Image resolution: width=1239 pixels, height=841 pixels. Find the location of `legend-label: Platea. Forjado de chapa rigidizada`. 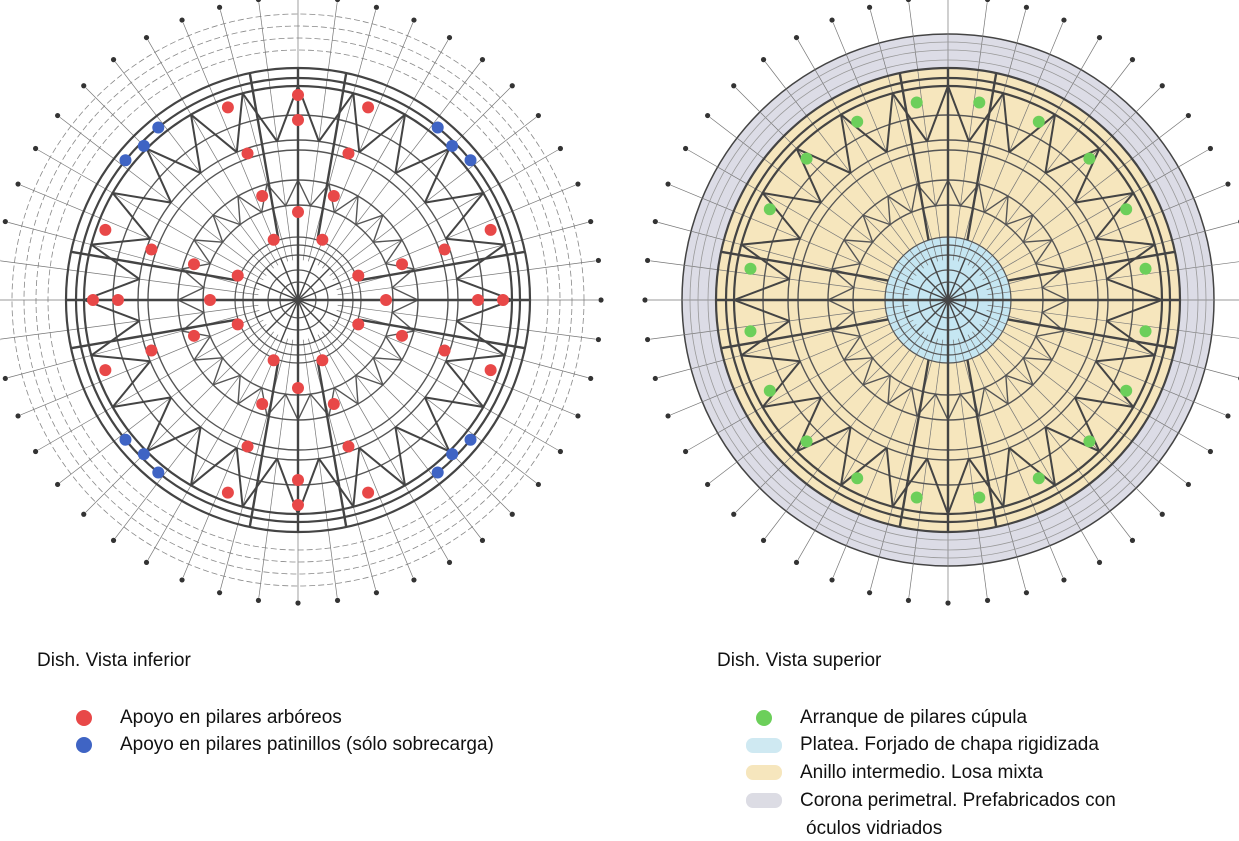

legend-label: Platea. Forjado de chapa rigidizada is located at coordinates (949, 744).